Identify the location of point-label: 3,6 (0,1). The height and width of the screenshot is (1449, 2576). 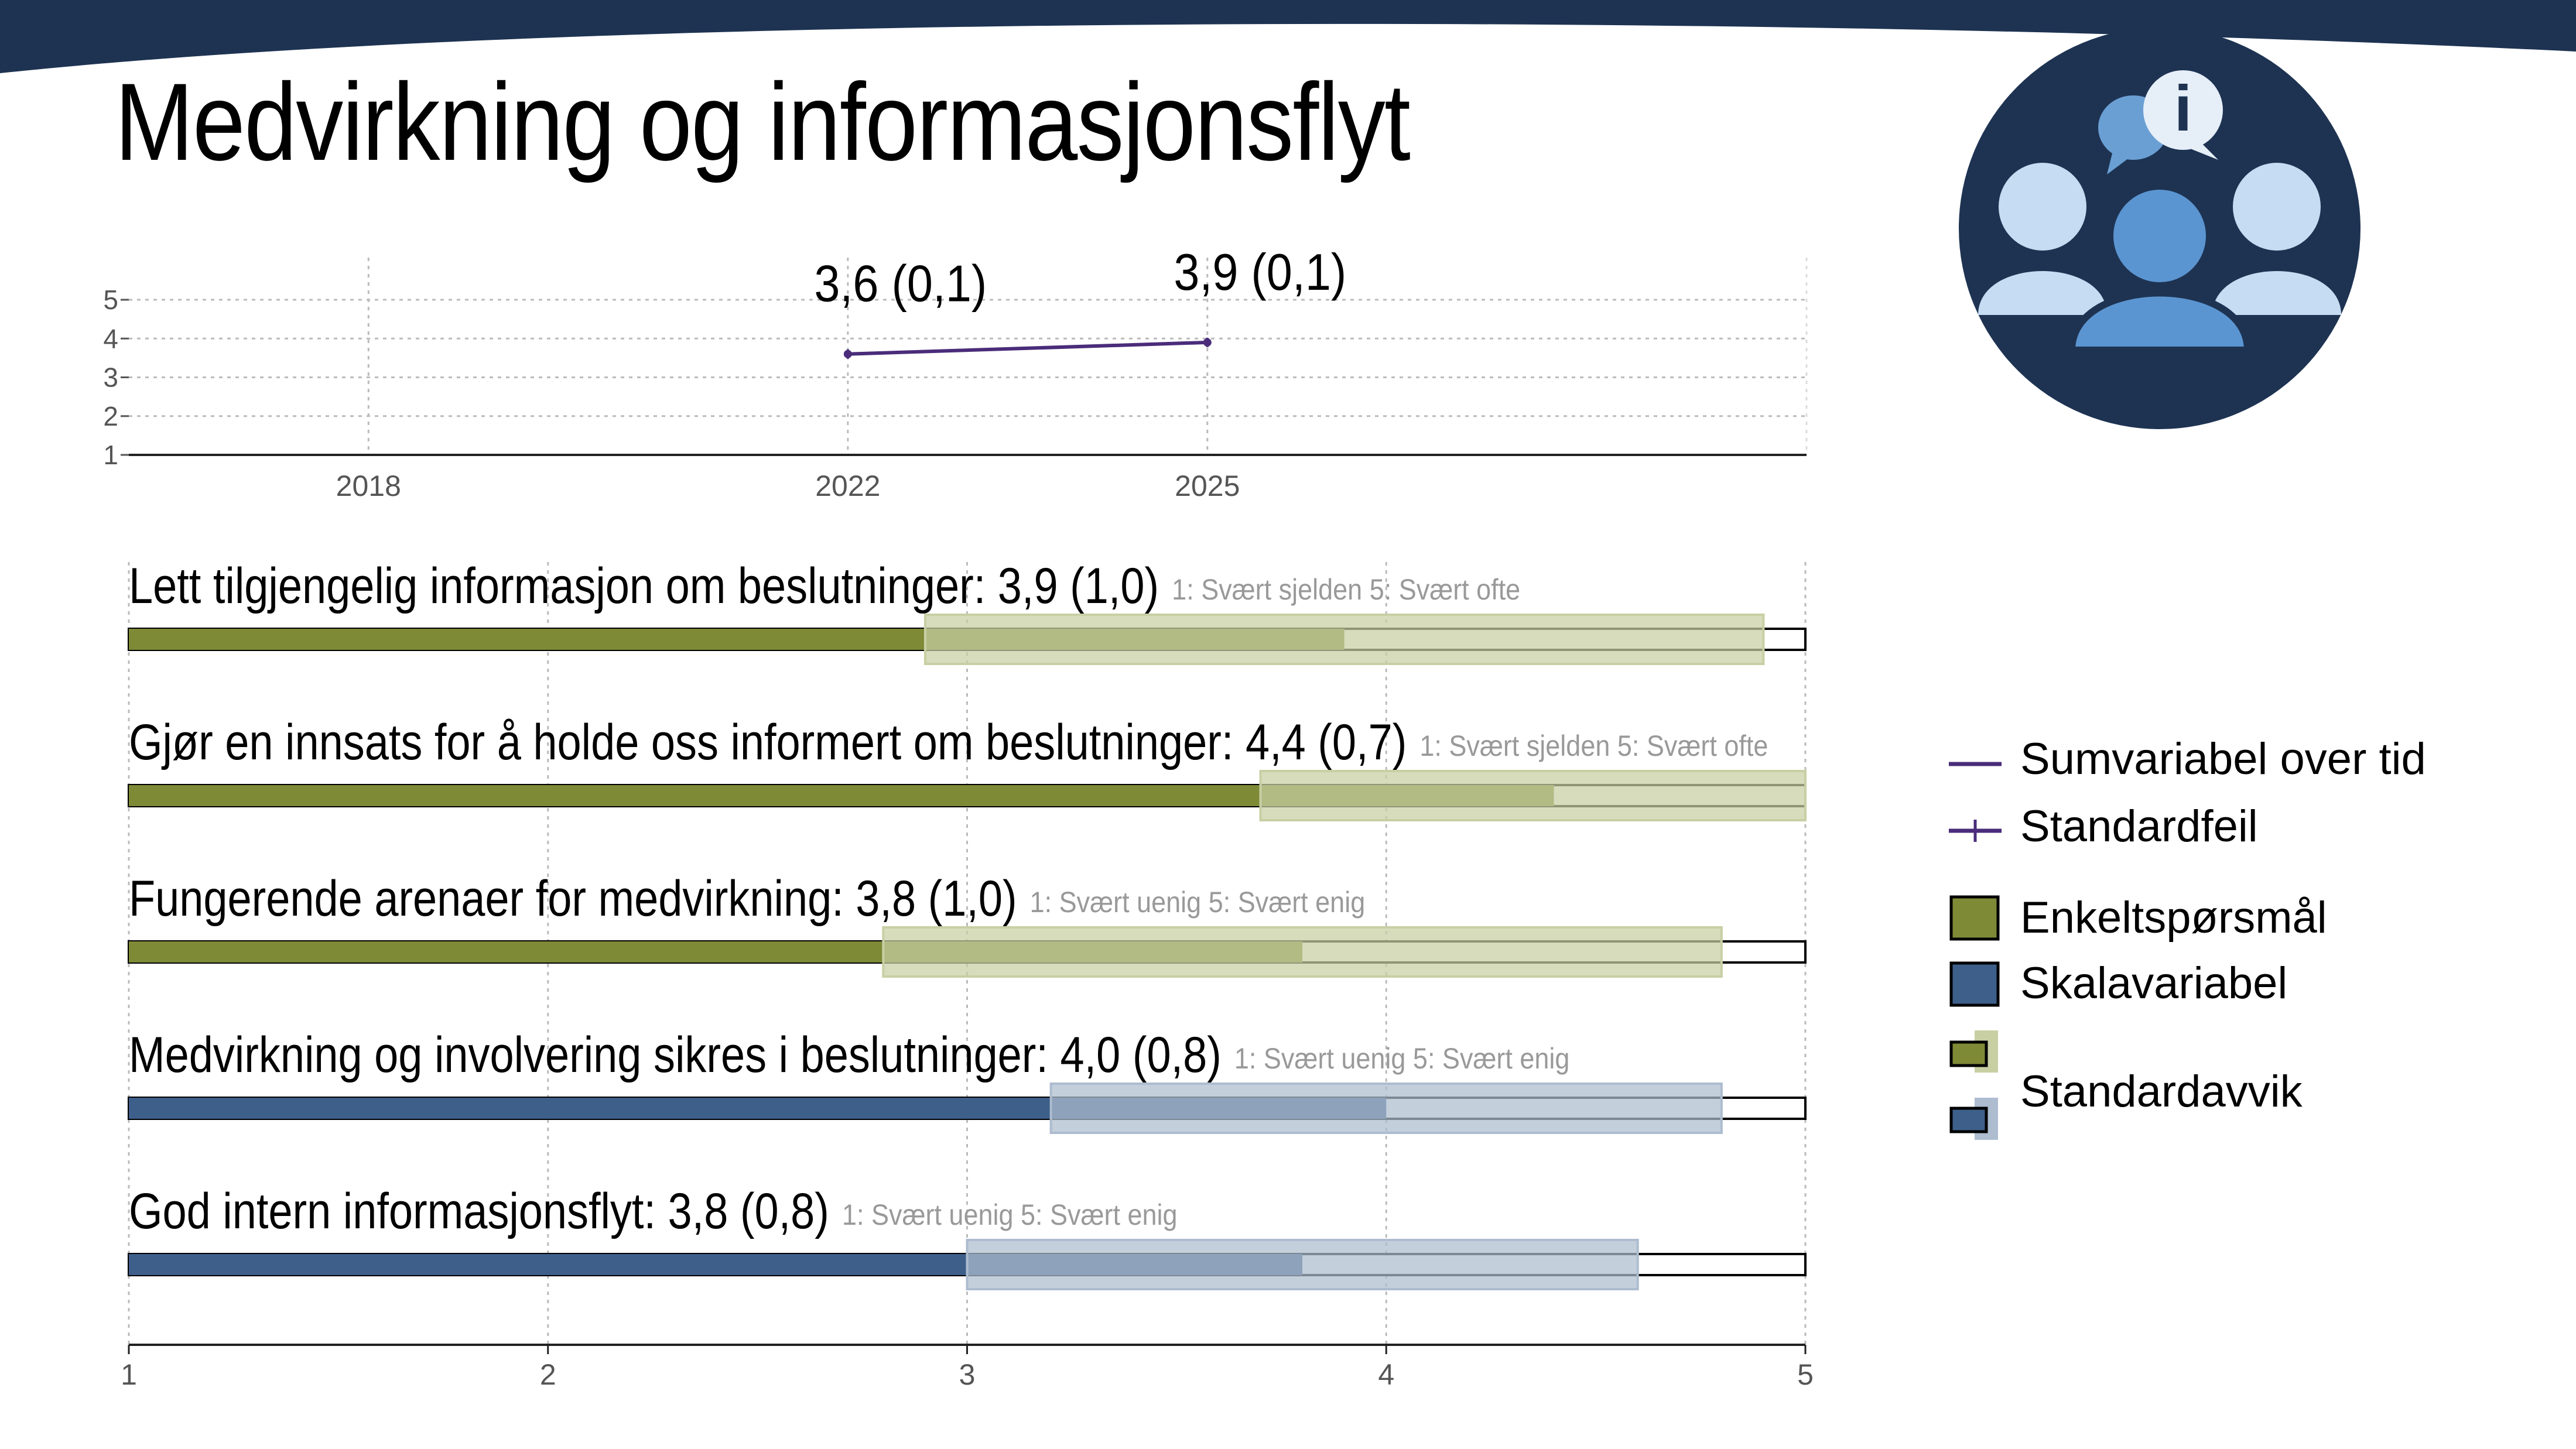
(901, 284).